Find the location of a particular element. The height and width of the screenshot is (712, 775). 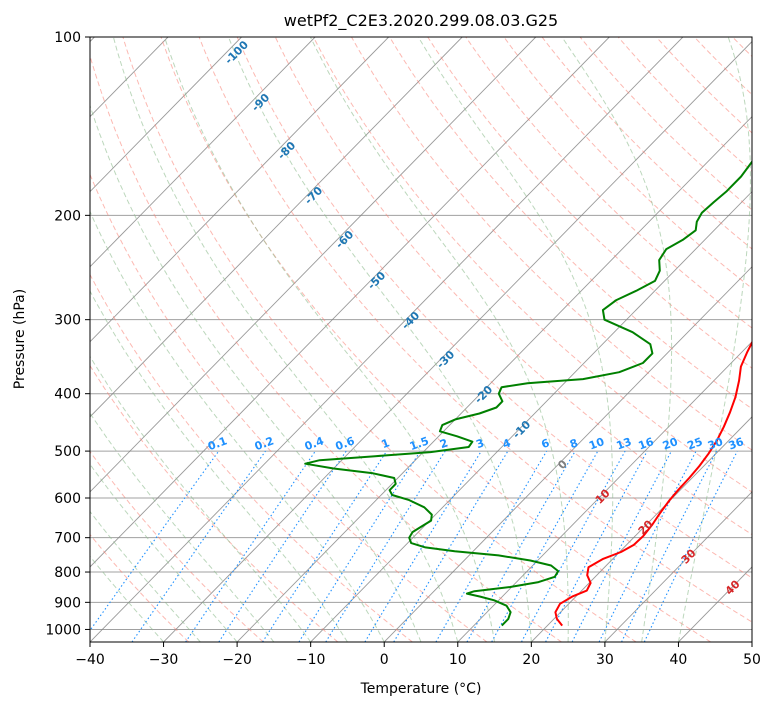

chart-title: wetPf2_C2E3.2020.299.08.03.G25 is located at coordinates (421, 21).